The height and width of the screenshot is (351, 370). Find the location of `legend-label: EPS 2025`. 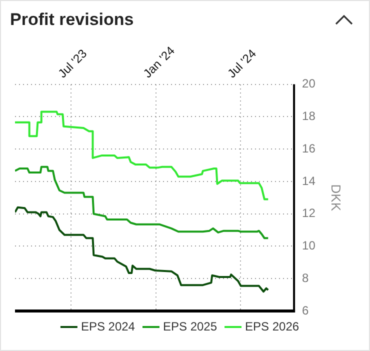

legend-label: EPS 2025 is located at coordinates (190, 326).